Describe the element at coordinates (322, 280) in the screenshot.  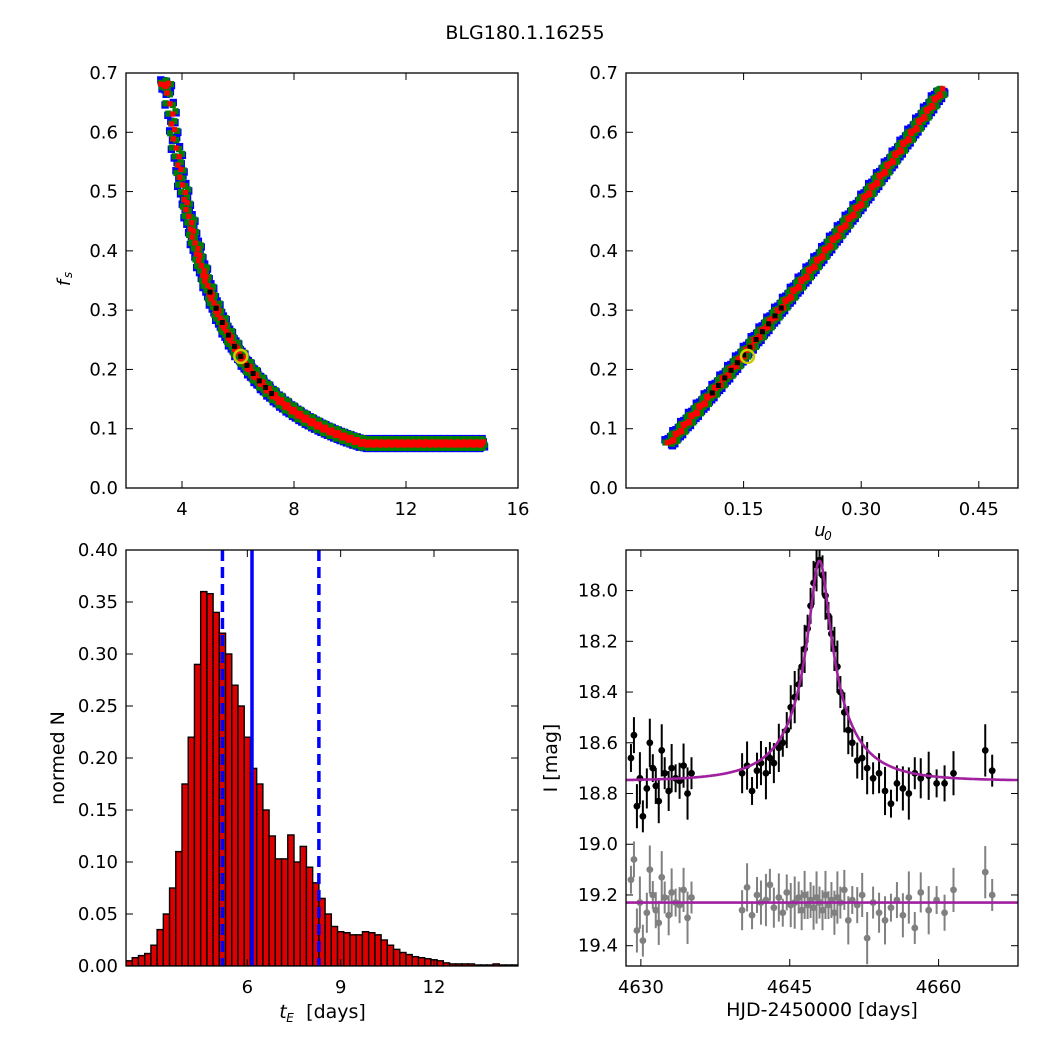
I see `panel-frame` at that location.